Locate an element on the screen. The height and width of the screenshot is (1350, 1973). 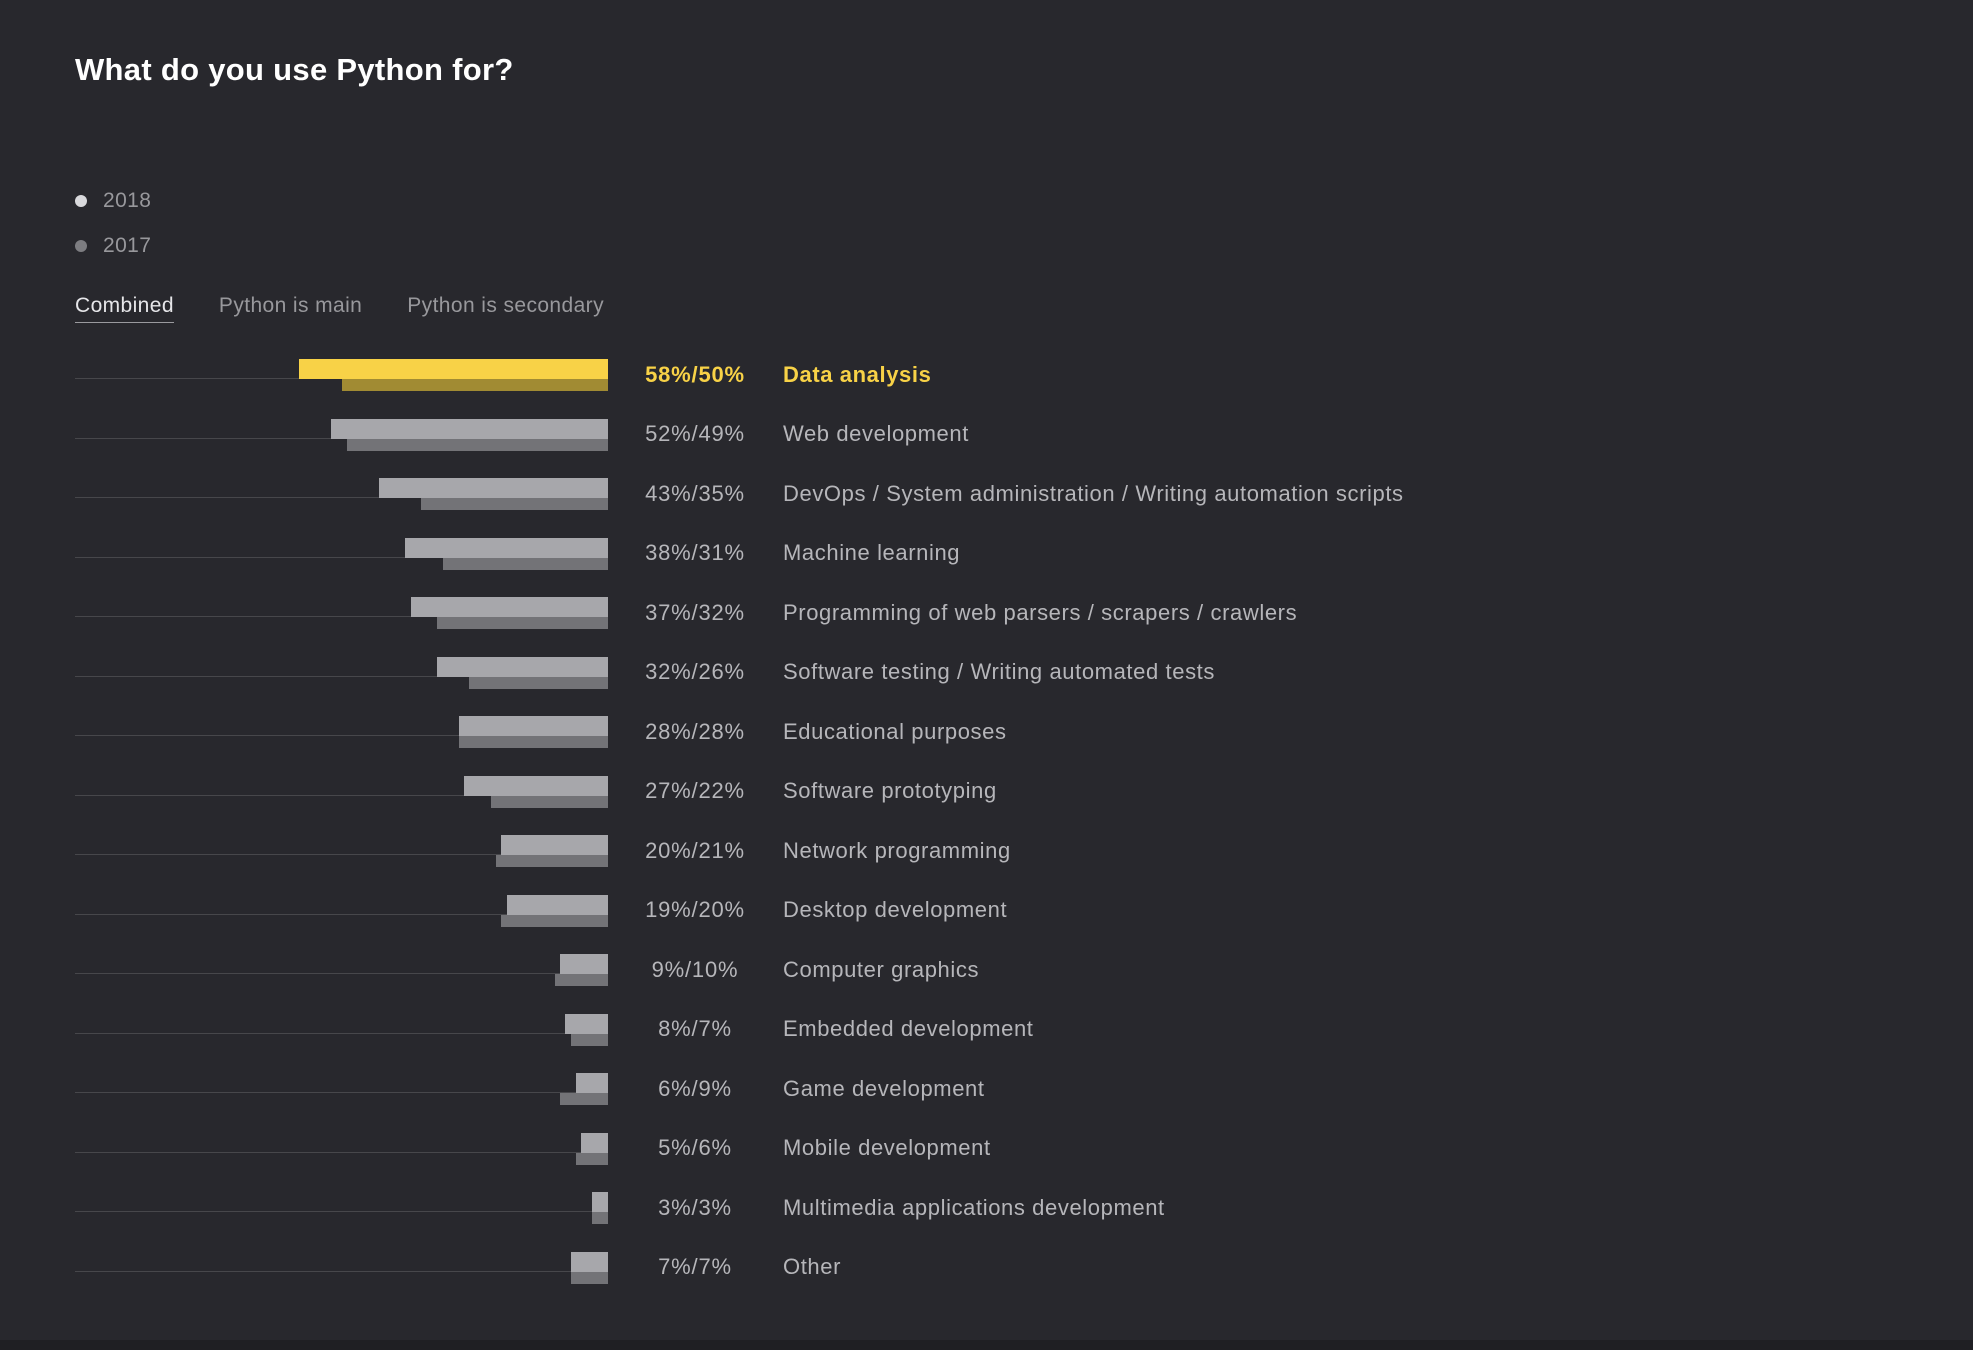
row-category-label: Desktop development is located at coordinates (895, 910).